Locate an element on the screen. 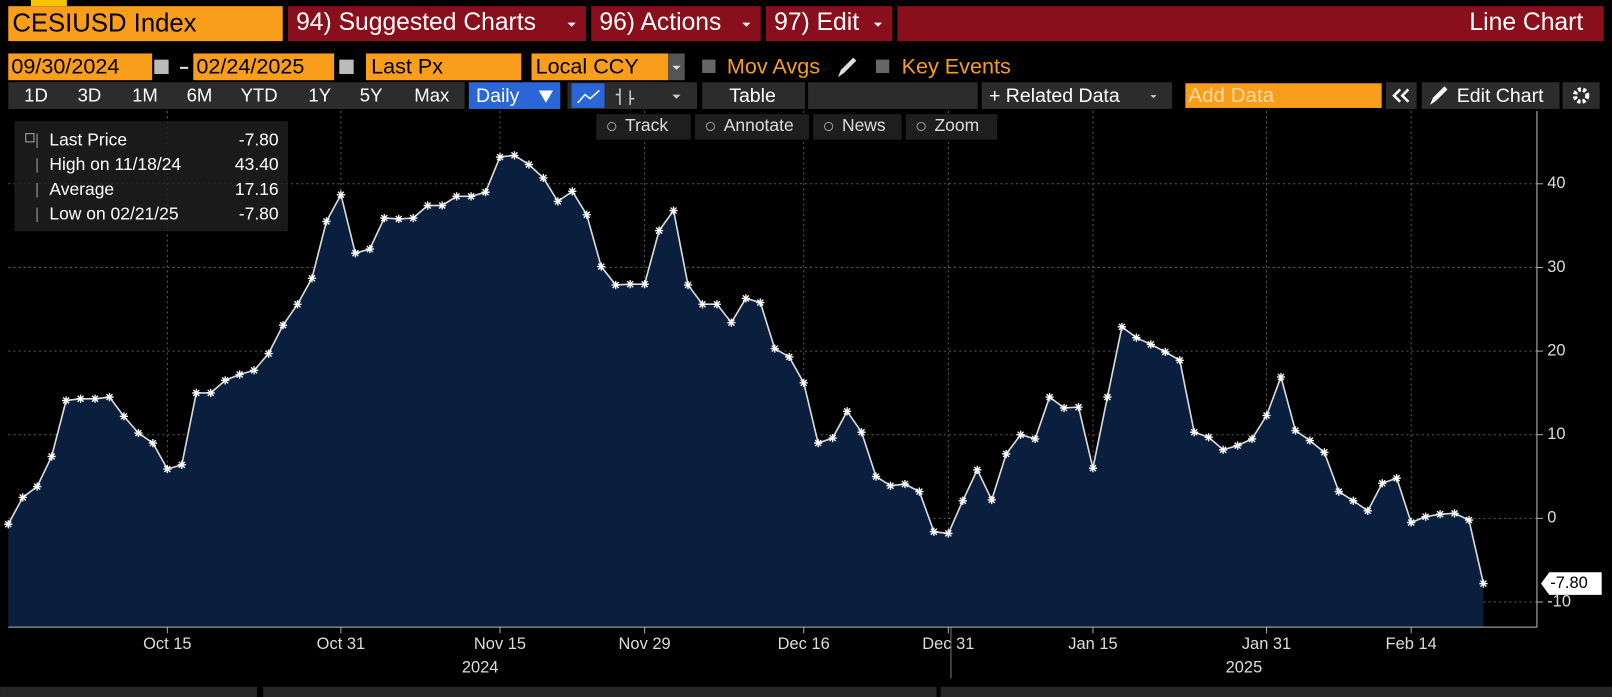 Image resolution: width=1612 pixels, height=697 pixels. menu-label: 97) Edit is located at coordinates (816, 22).